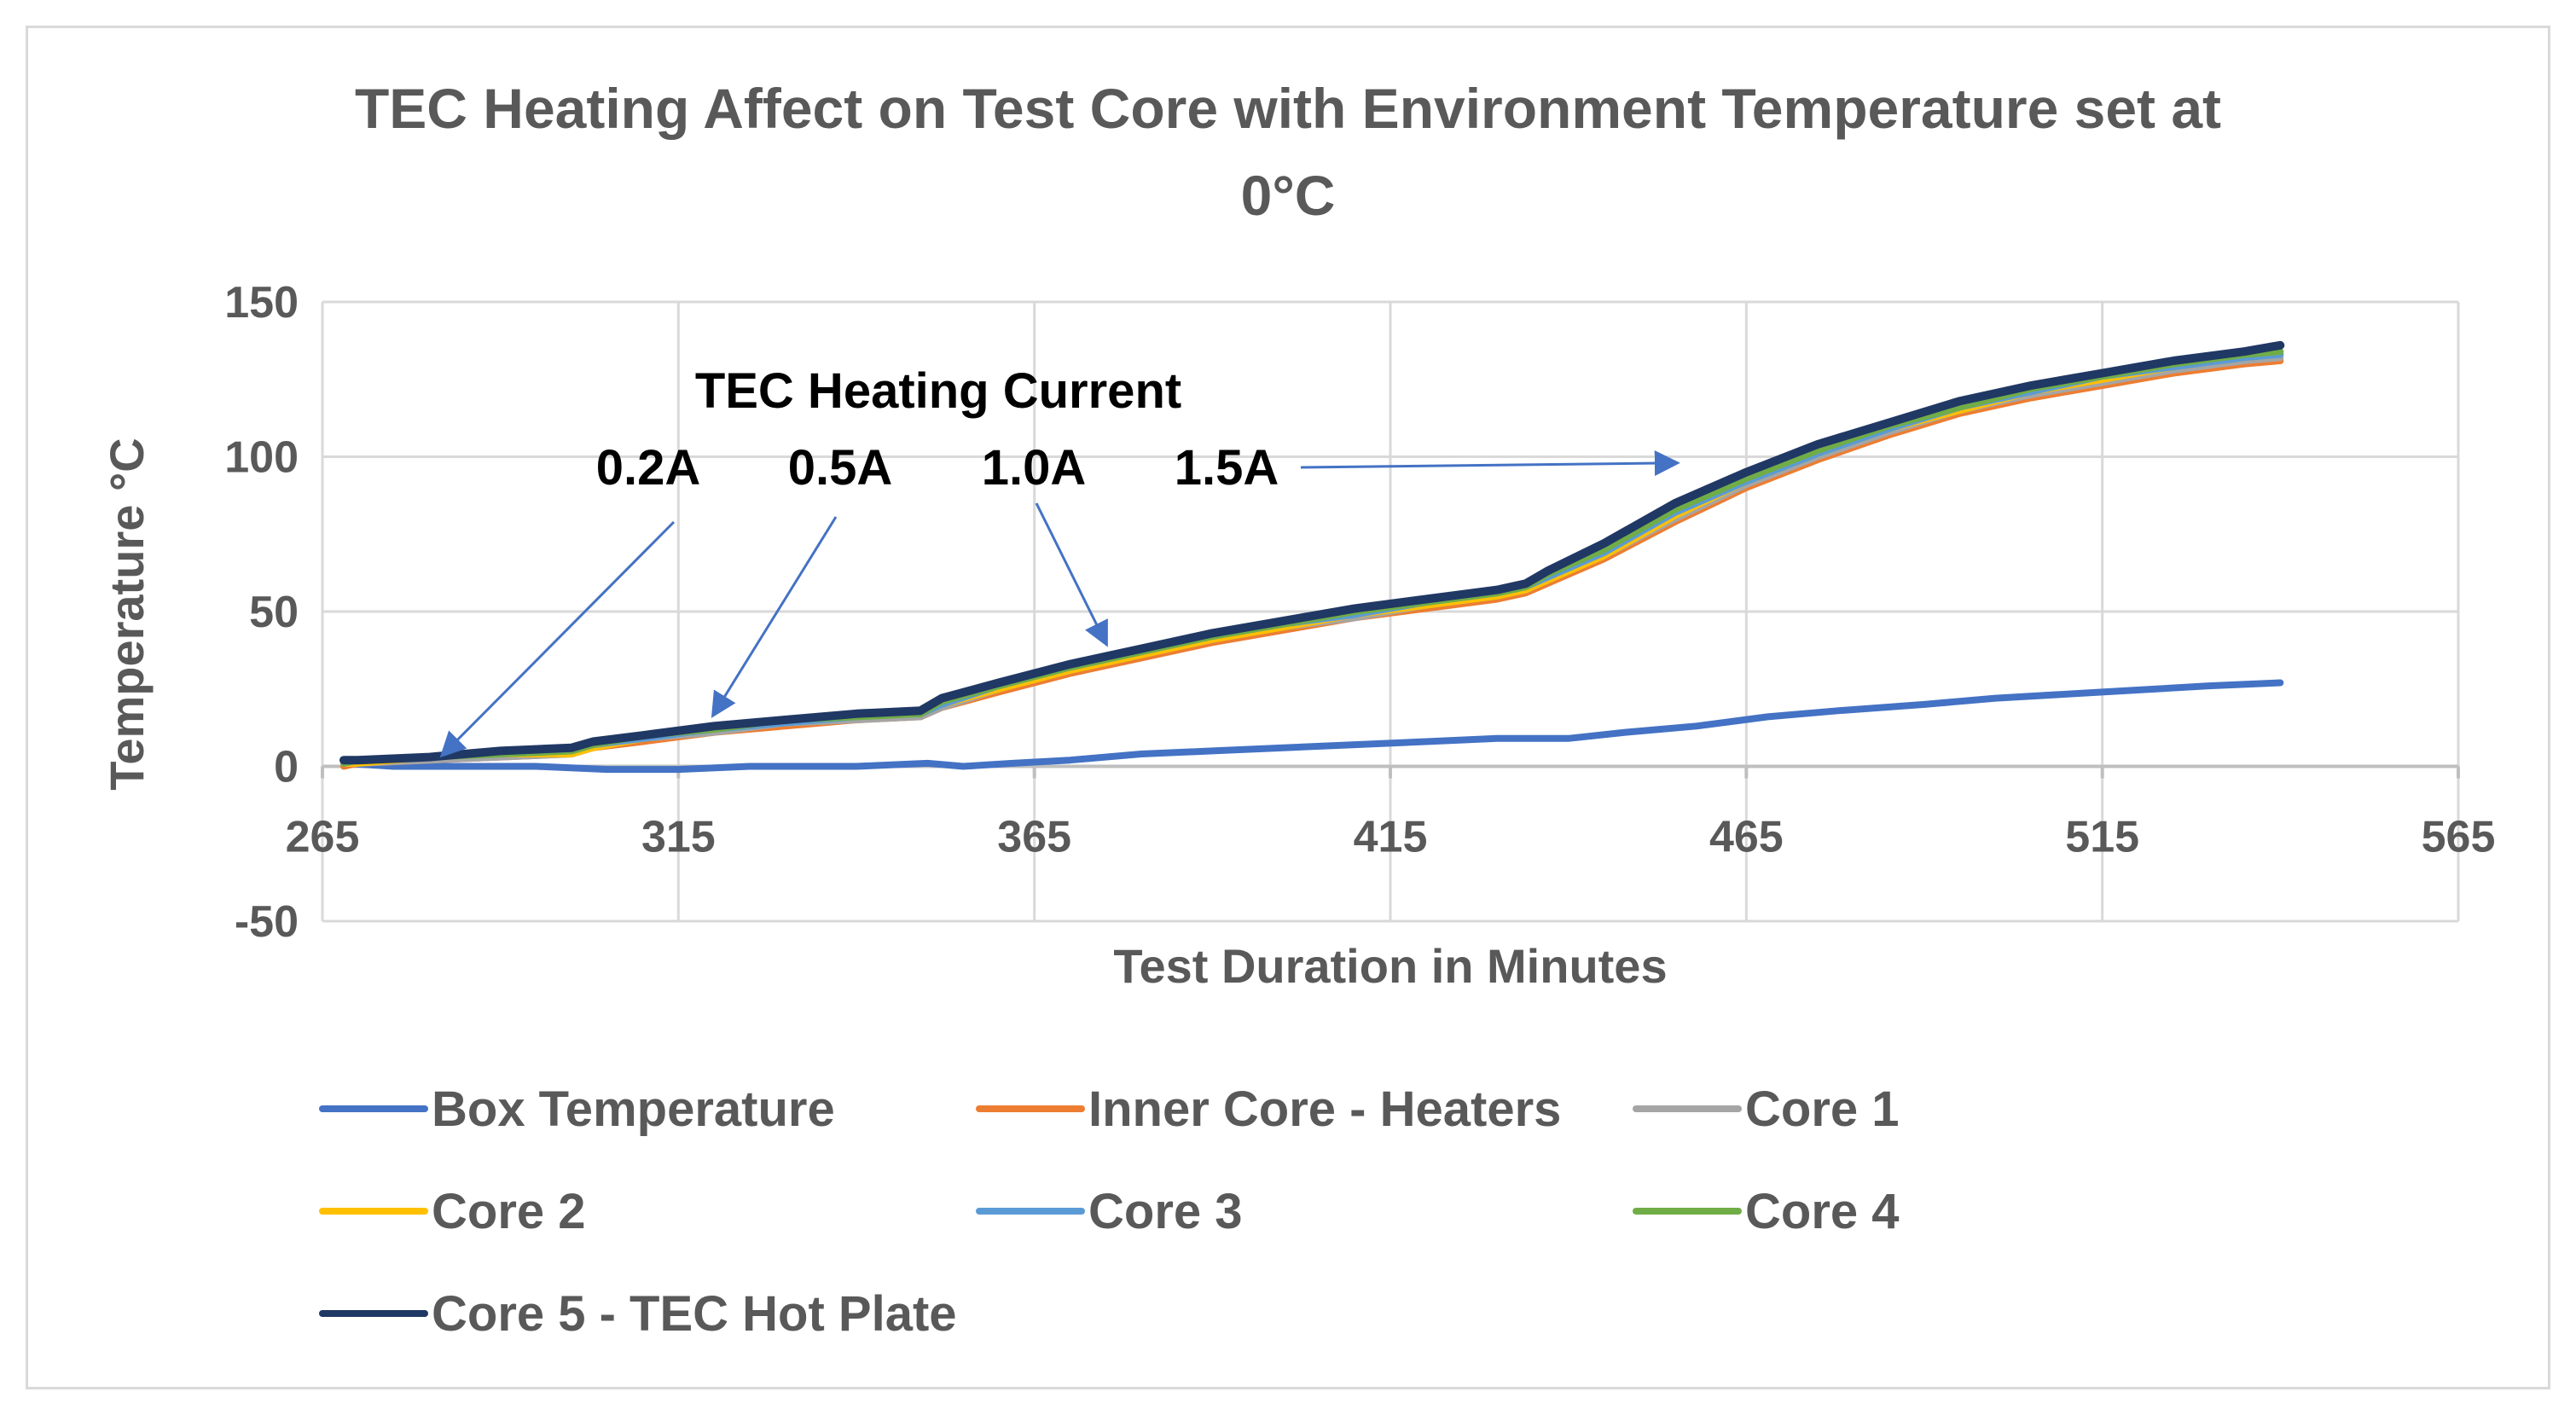 Image resolution: width=2576 pixels, height=1415 pixels. What do you see at coordinates (1324, 1109) in the screenshot?
I see `legend-label-2: Inner Core - Heaters` at bounding box center [1324, 1109].